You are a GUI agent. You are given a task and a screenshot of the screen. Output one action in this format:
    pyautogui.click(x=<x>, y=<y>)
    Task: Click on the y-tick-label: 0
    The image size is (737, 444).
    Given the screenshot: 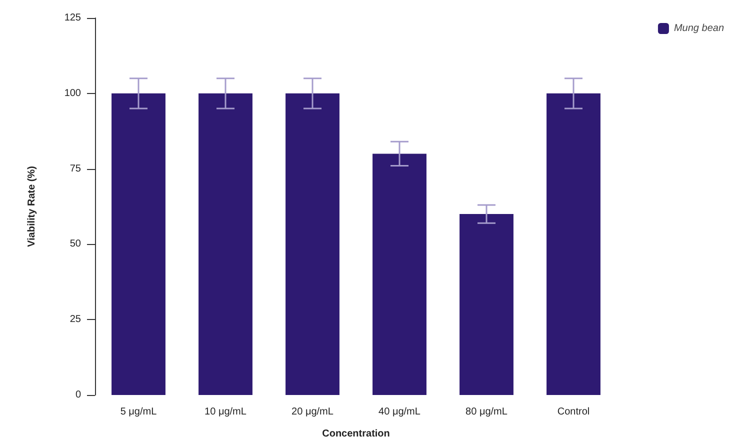 What is the action you would take?
    pyautogui.click(x=78, y=395)
    